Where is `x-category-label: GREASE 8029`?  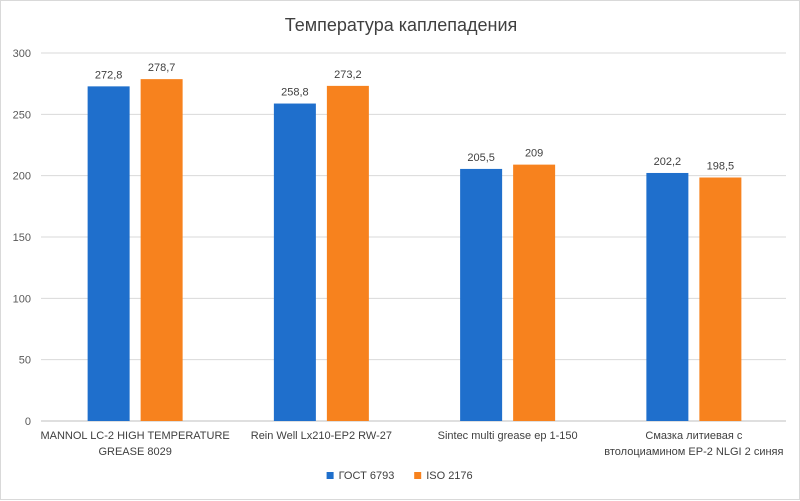 x-category-label: GREASE 8029 is located at coordinates (134, 452).